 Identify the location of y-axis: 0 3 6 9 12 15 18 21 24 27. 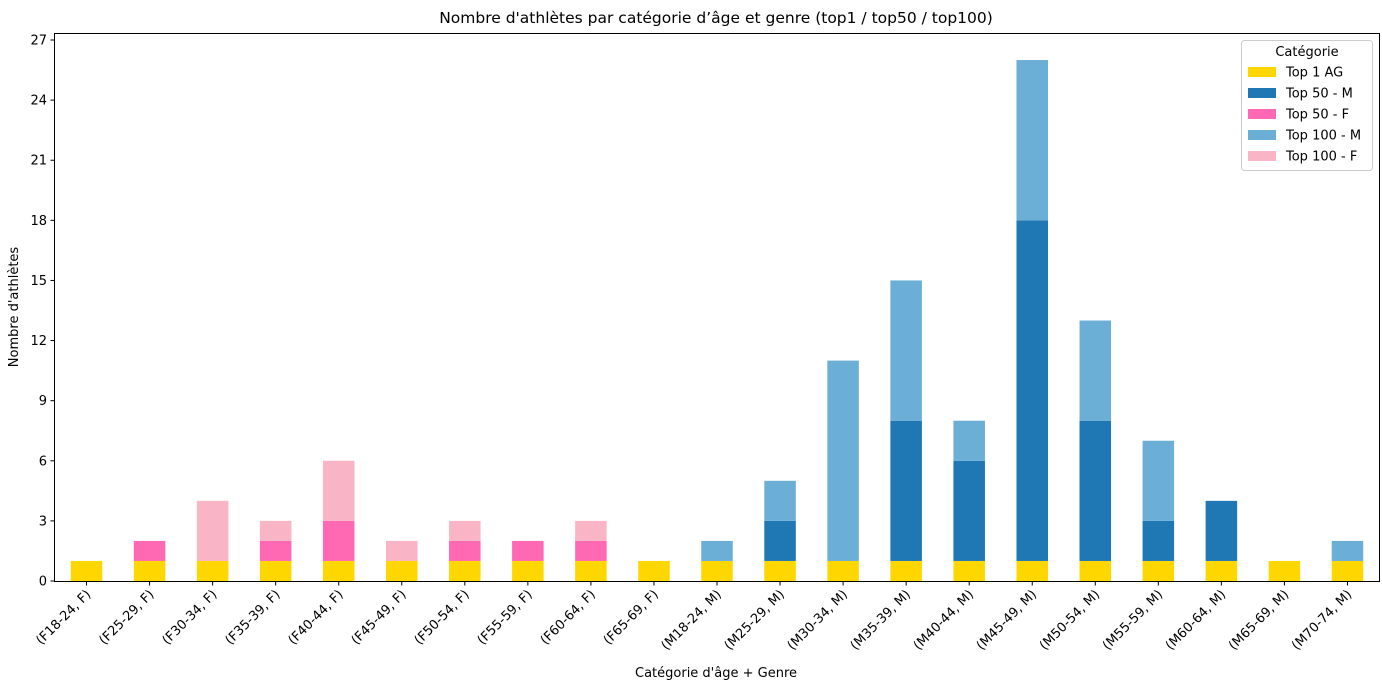
(42, 312).